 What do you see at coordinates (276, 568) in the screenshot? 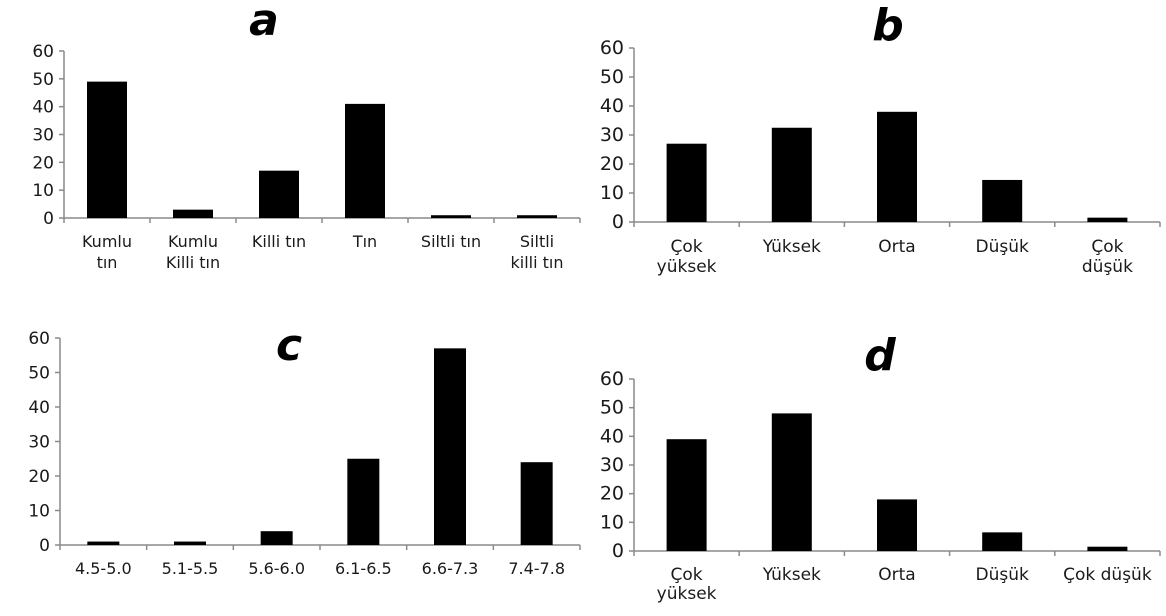
I see `x-category-label: 5.6-6.0` at bounding box center [276, 568].